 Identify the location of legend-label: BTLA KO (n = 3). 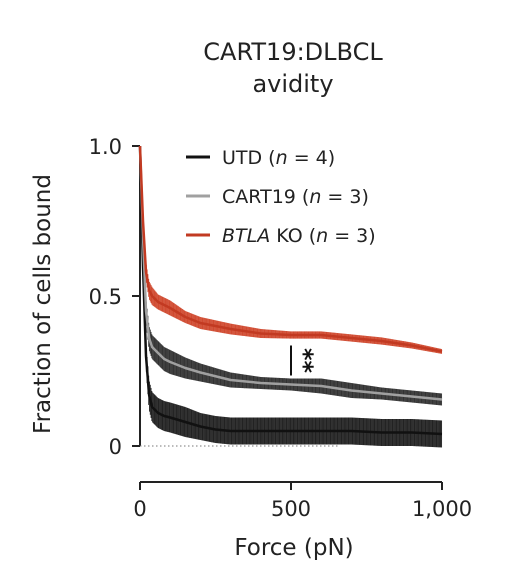
(299, 236).